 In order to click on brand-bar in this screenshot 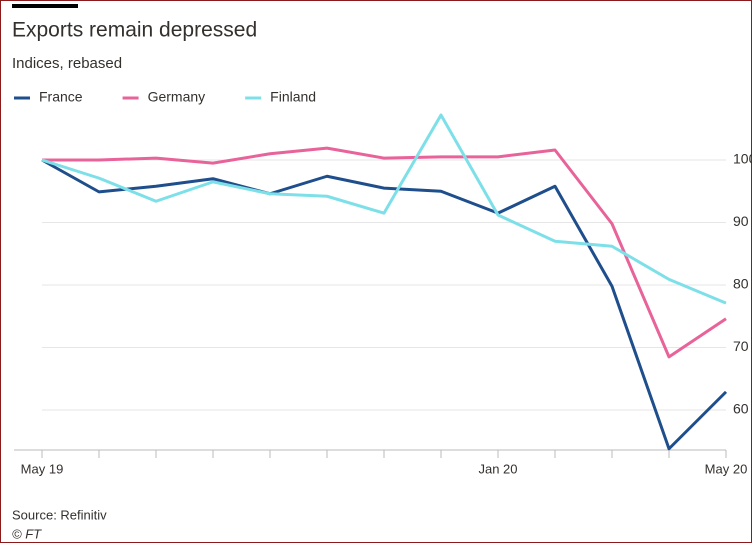, I will do `click(45, 6)`.